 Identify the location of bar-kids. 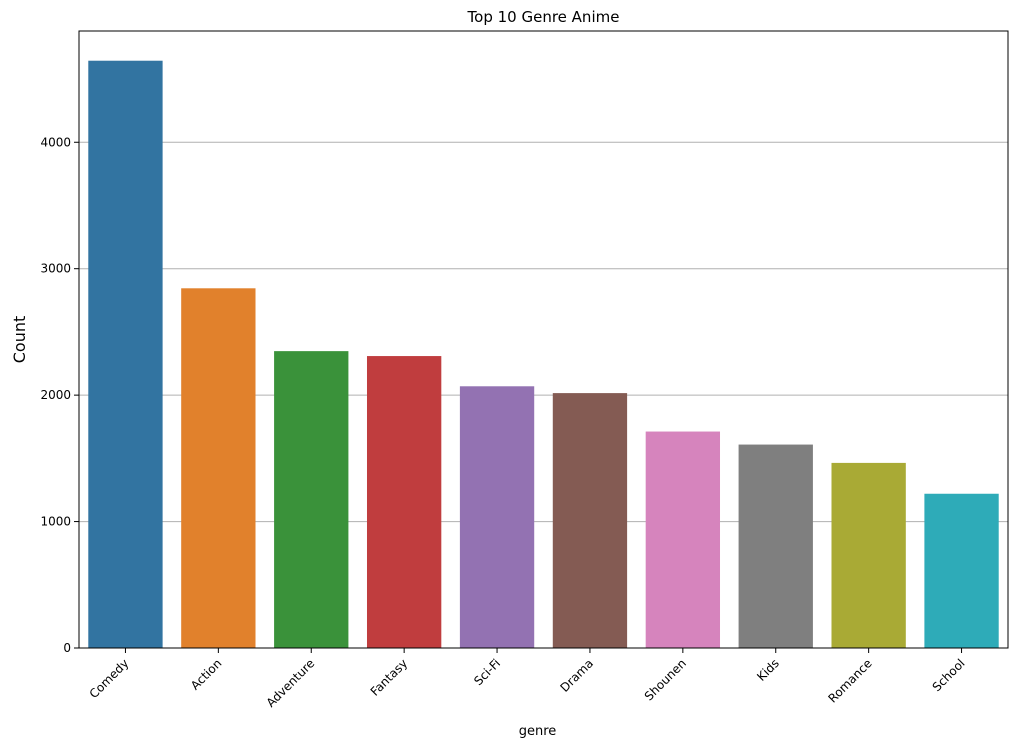
(775, 546).